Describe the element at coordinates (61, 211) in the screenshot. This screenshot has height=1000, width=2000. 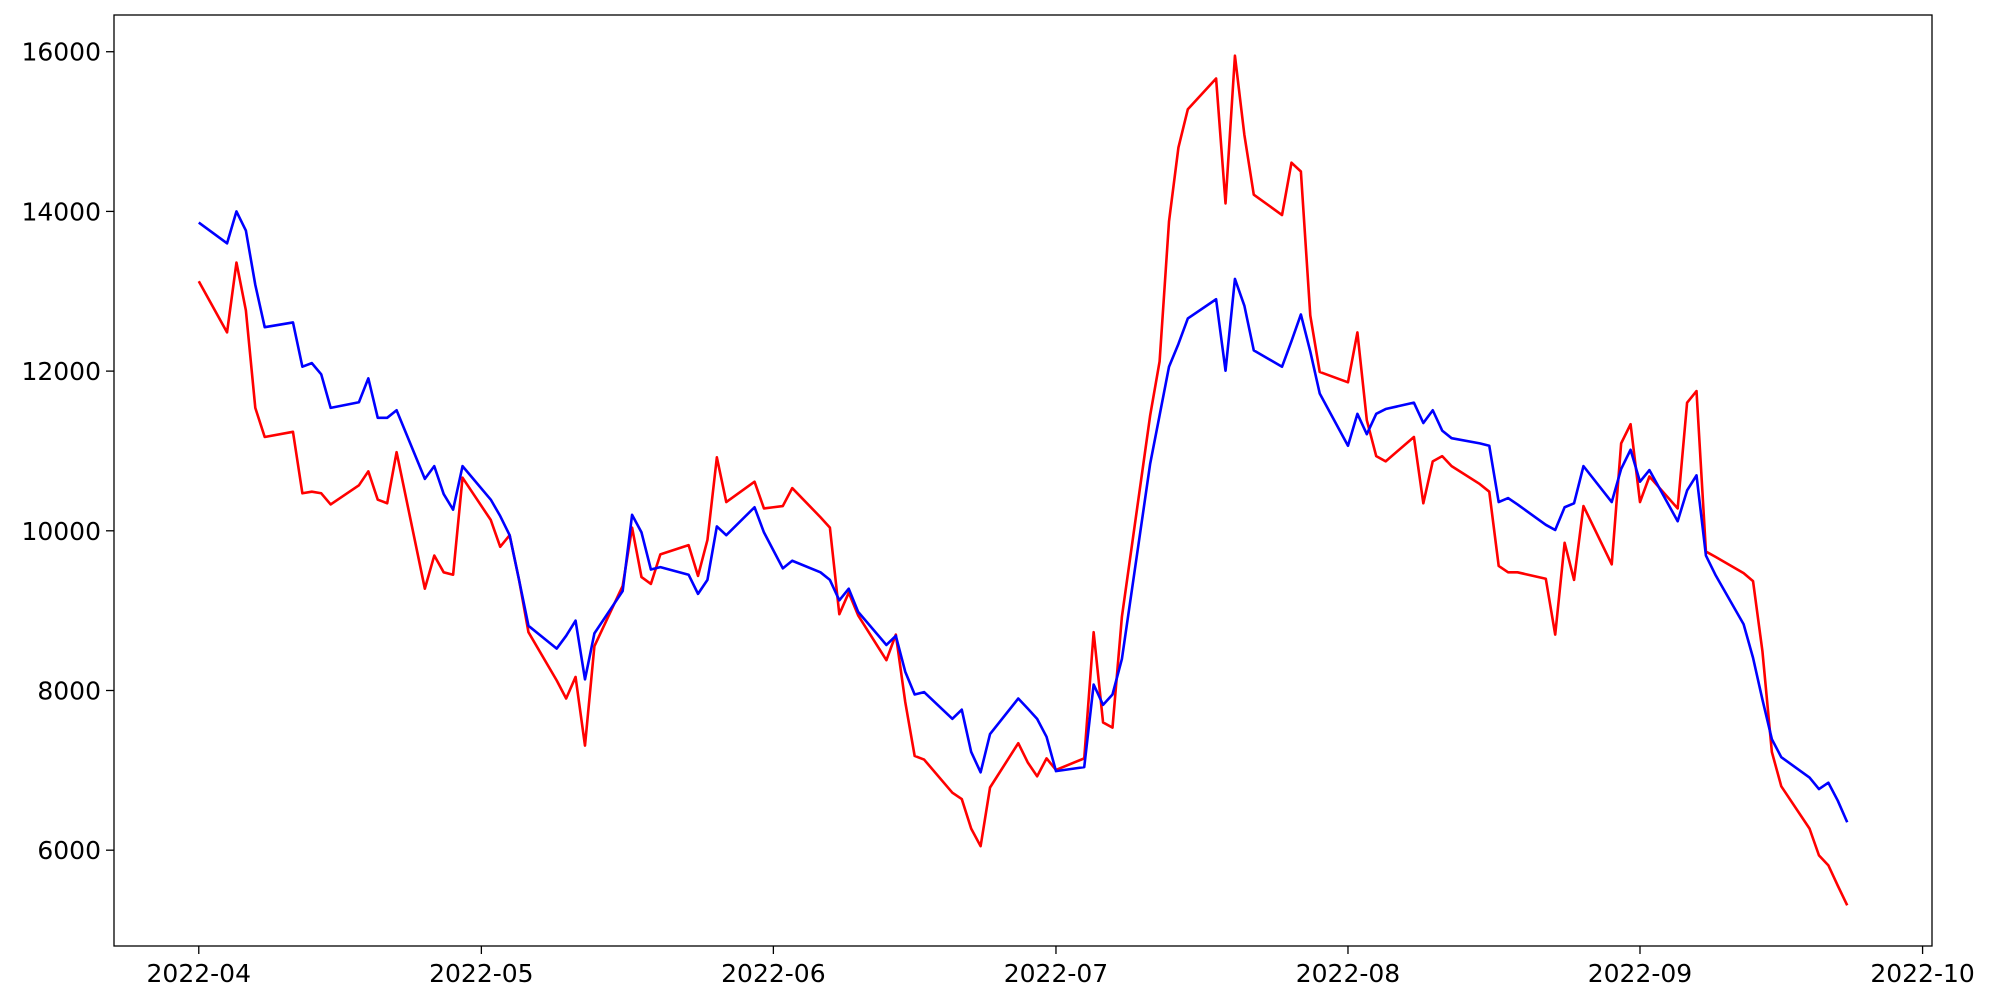
I see `y-tick-label: 14000` at that location.